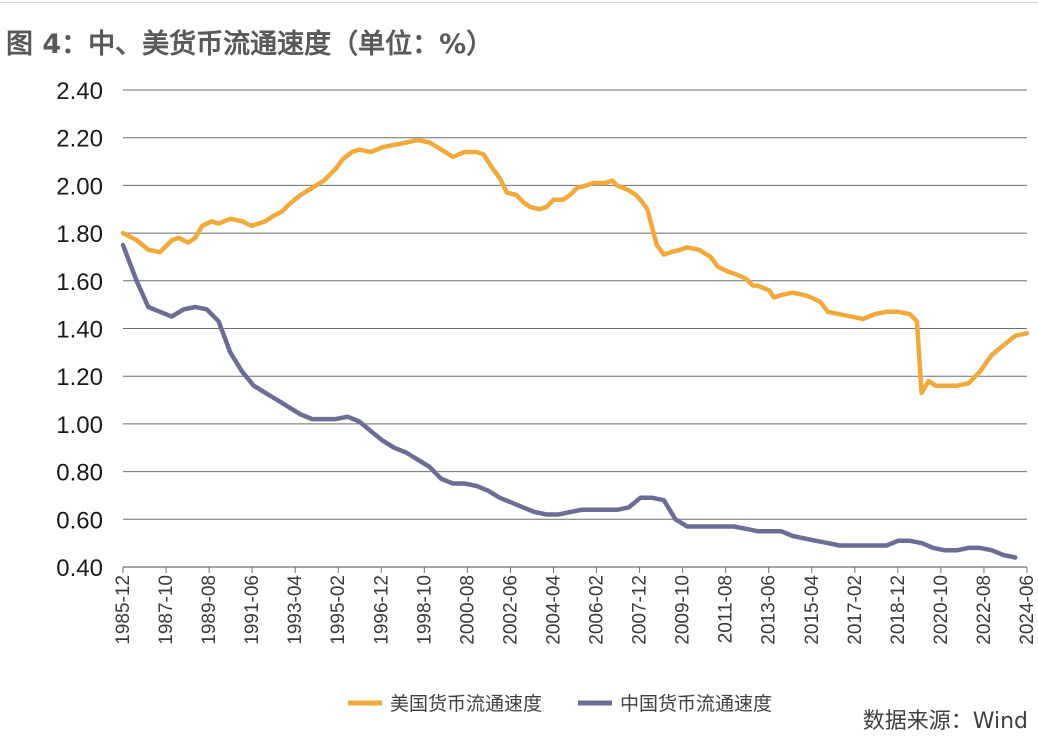 The height and width of the screenshot is (739, 1038). Describe the element at coordinates (855, 610) in the screenshot. I see `x-tick-label: 2017-02` at that location.